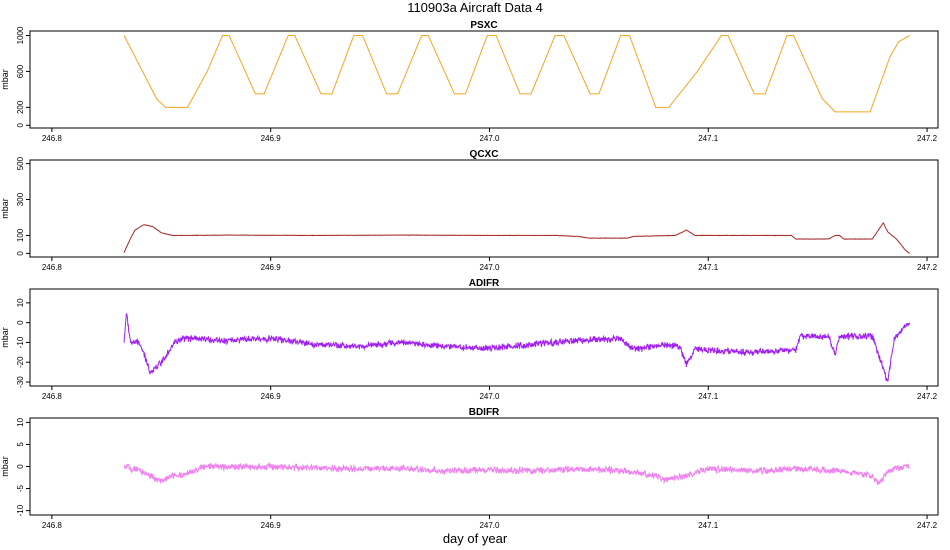  What do you see at coordinates (484, 283) in the screenshot?
I see `panel-title: ADIFR` at bounding box center [484, 283].